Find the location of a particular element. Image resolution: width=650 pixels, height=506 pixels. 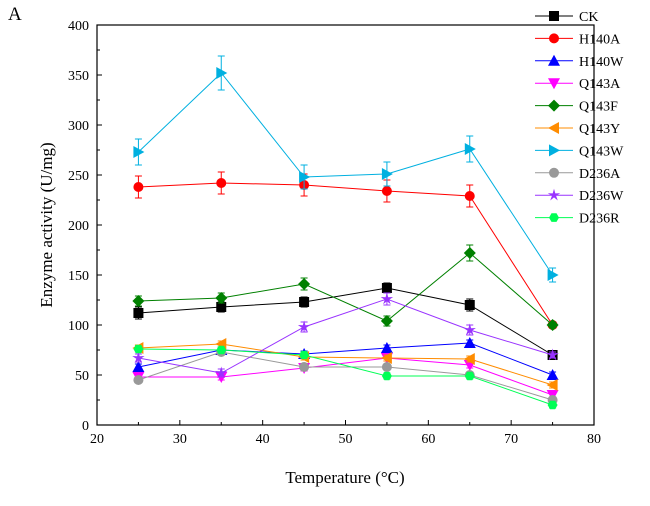

legend-label: Q143Y is located at coordinates (599, 129).